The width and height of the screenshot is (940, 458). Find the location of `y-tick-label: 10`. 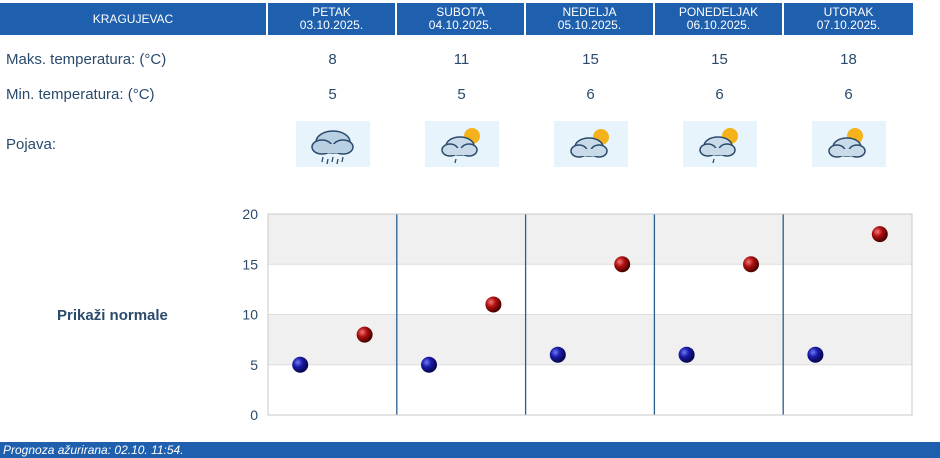

y-tick-label: 10 is located at coordinates (250, 315).